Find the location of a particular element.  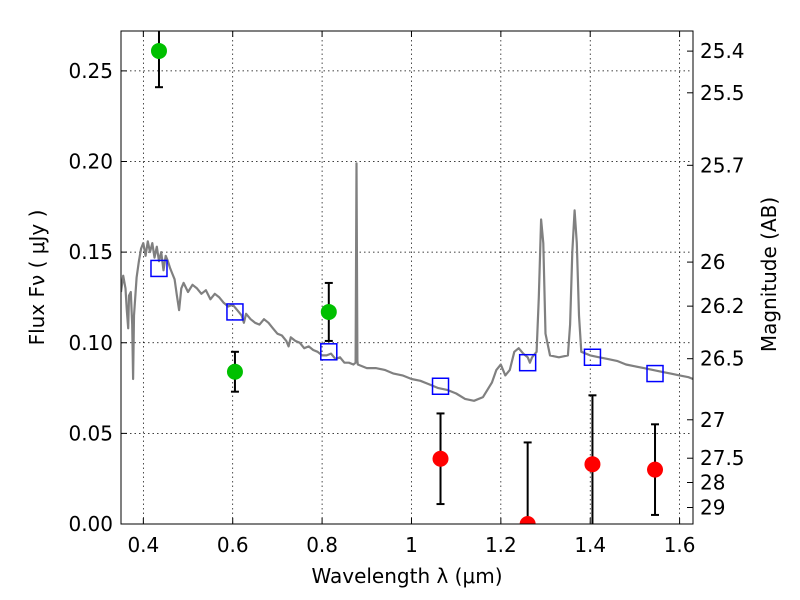

y2-tick-label: 26 is located at coordinates (712, 262).